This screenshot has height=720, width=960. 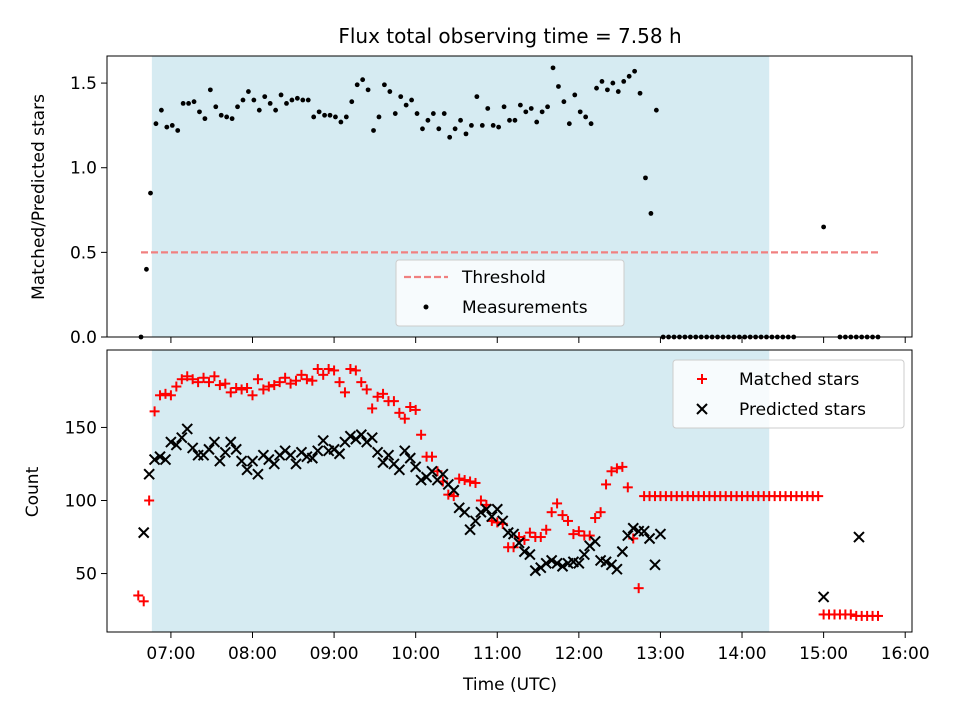 I want to click on x-tick-label: 16:00, so click(x=905, y=654).